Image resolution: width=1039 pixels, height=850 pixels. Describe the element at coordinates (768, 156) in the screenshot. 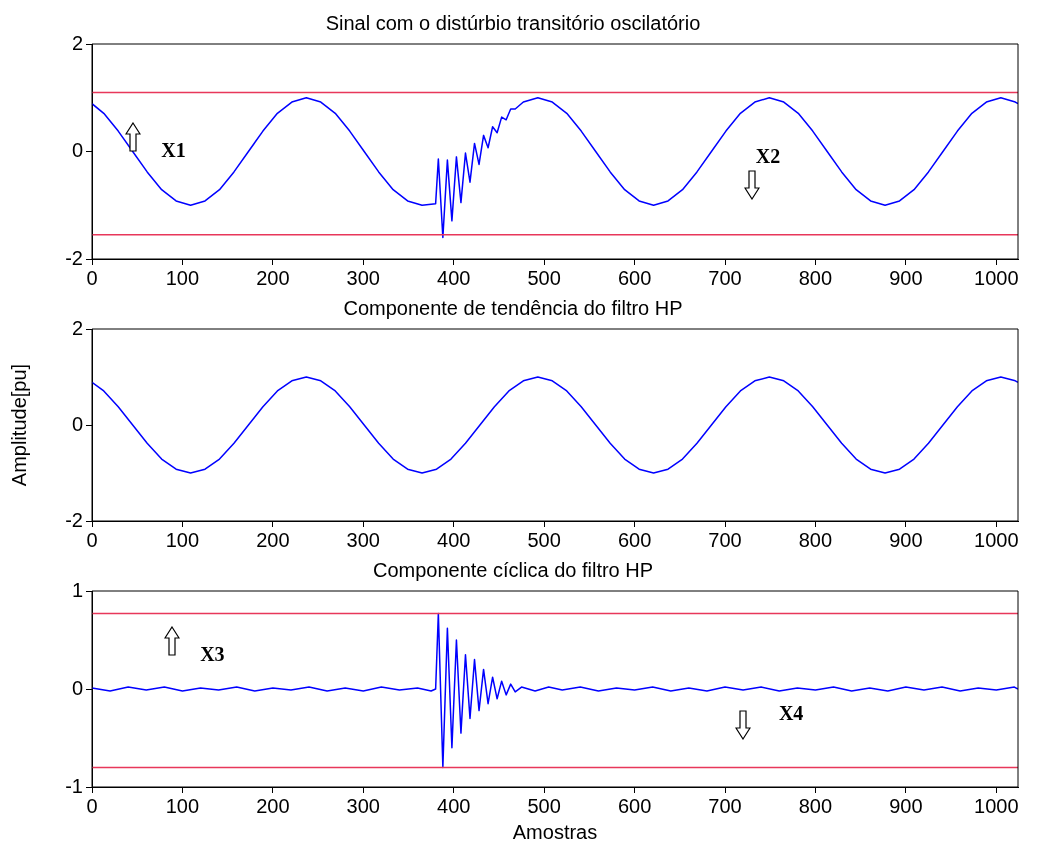

I see `annotation: X2` at that location.